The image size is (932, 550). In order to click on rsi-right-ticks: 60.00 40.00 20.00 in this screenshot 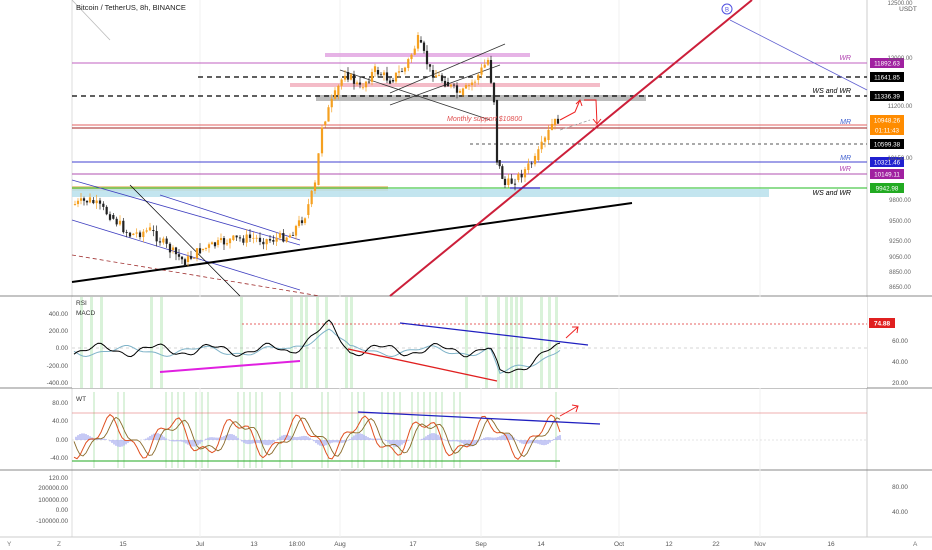, I will do `click(900, 362)`.